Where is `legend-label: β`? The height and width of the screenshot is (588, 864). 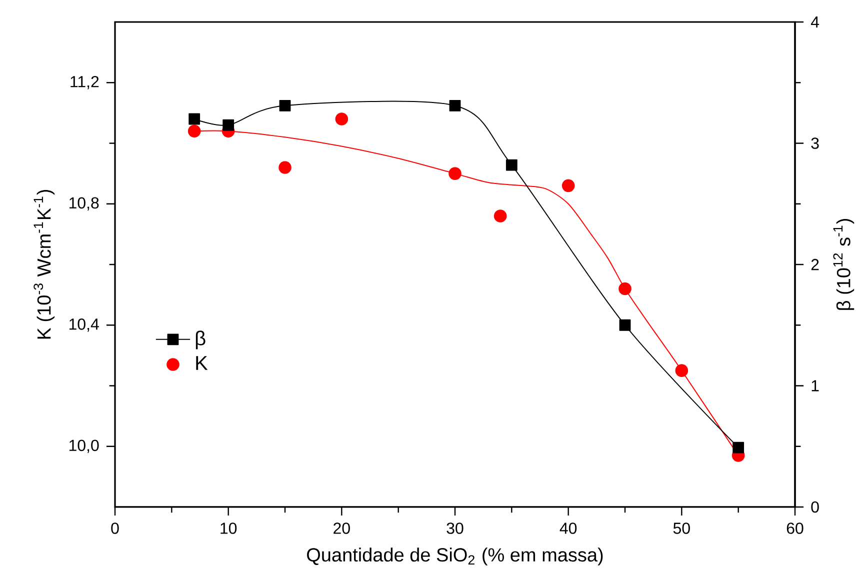 legend-label: β is located at coordinates (201, 340).